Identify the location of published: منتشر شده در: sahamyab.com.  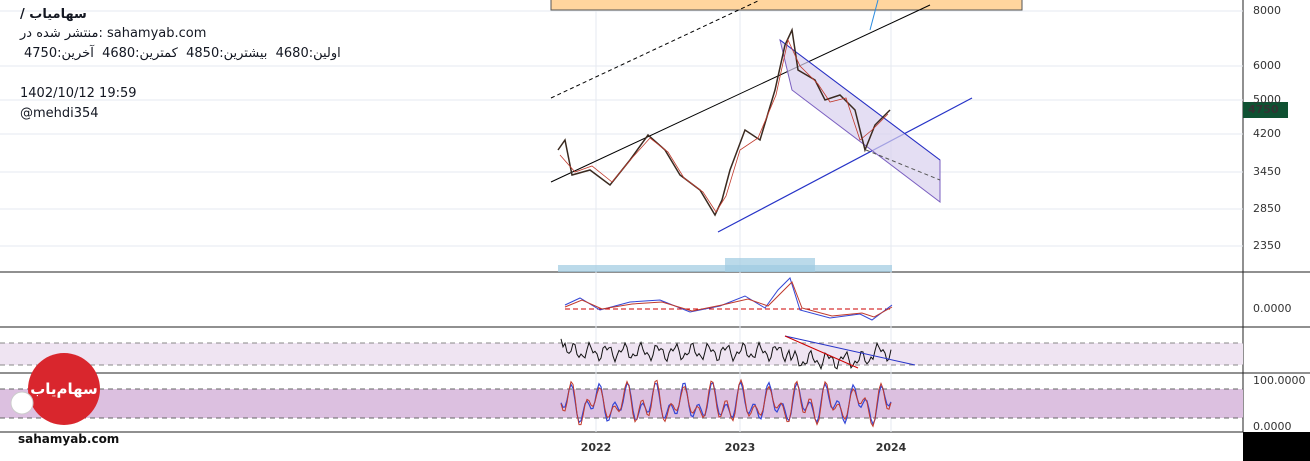
(113, 33).